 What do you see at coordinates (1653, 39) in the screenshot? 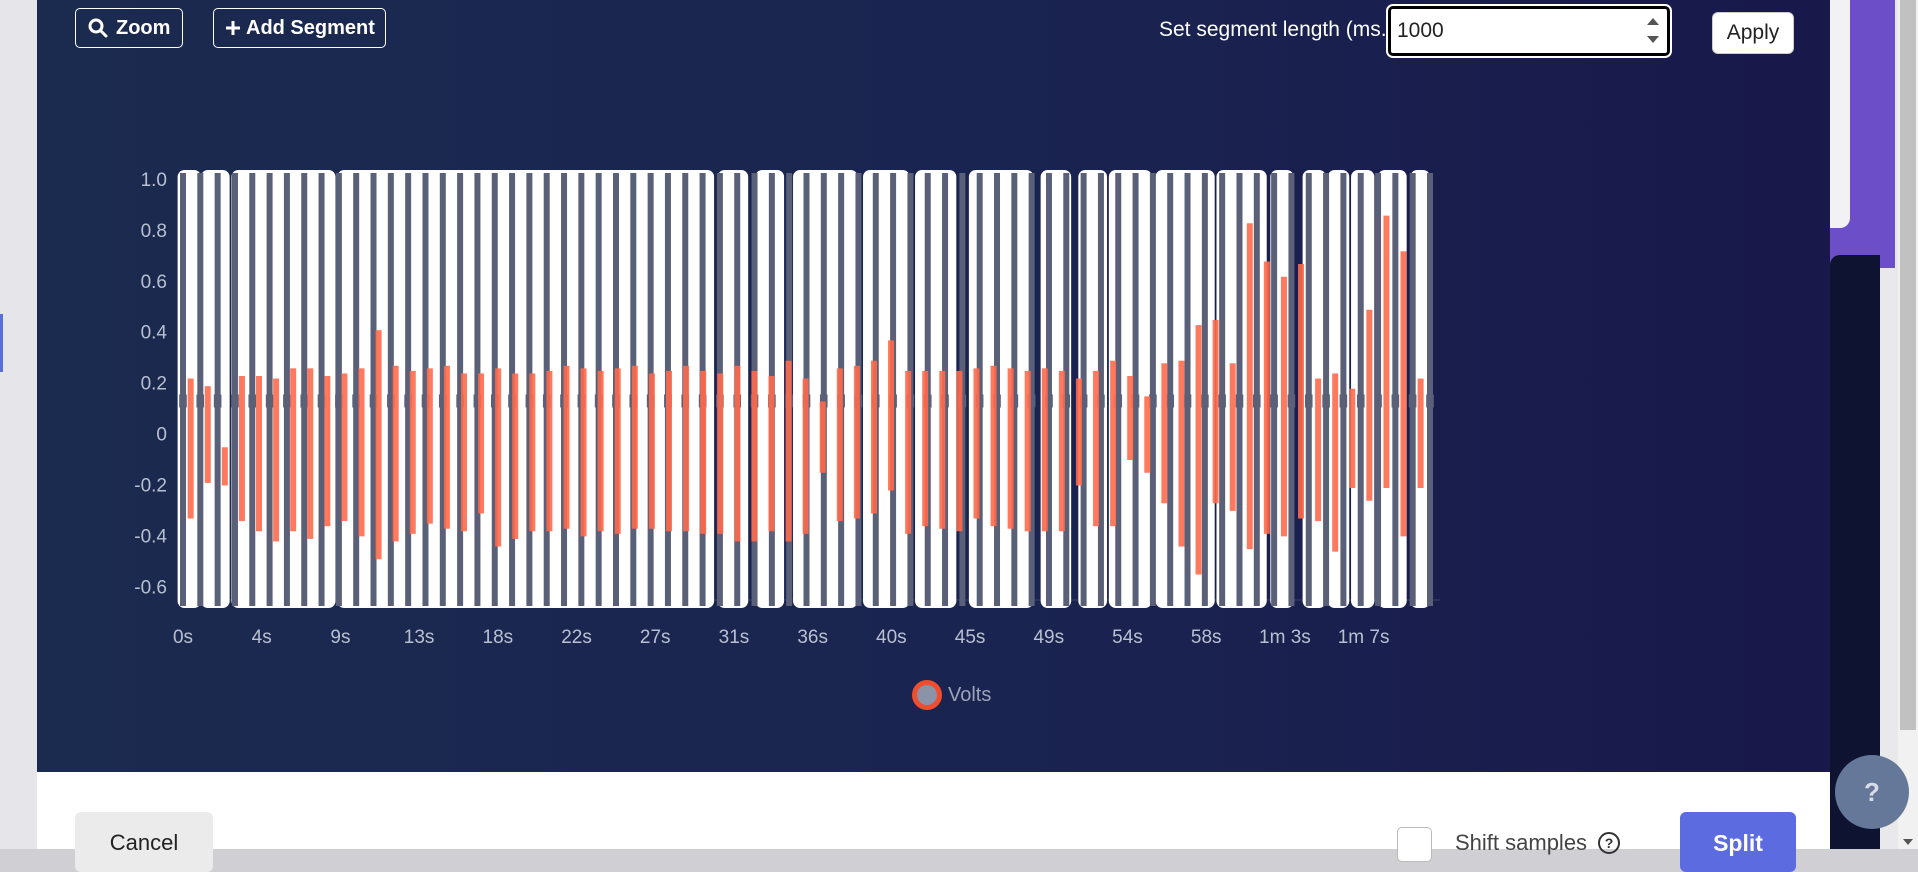
I see `stepper-down-icon` at bounding box center [1653, 39].